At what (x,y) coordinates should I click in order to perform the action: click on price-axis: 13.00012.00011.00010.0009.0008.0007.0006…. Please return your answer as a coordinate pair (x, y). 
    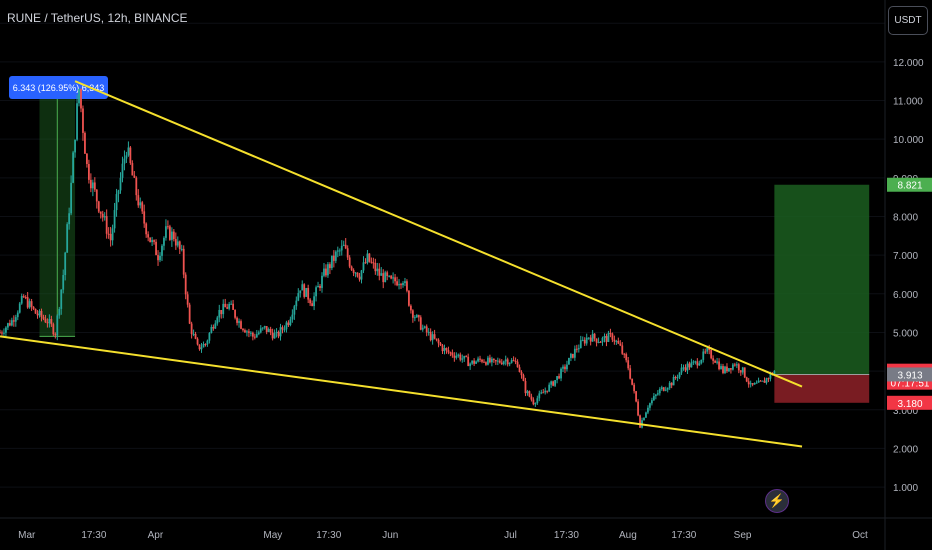
    Looking at the image, I should click on (904, 275).